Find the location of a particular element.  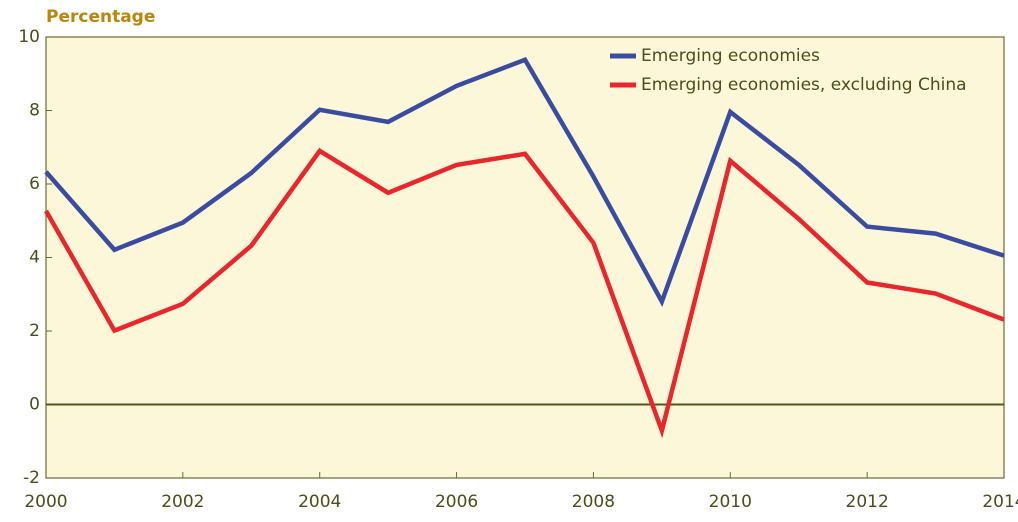

legend-label: Emerging economies is located at coordinates (730, 56).